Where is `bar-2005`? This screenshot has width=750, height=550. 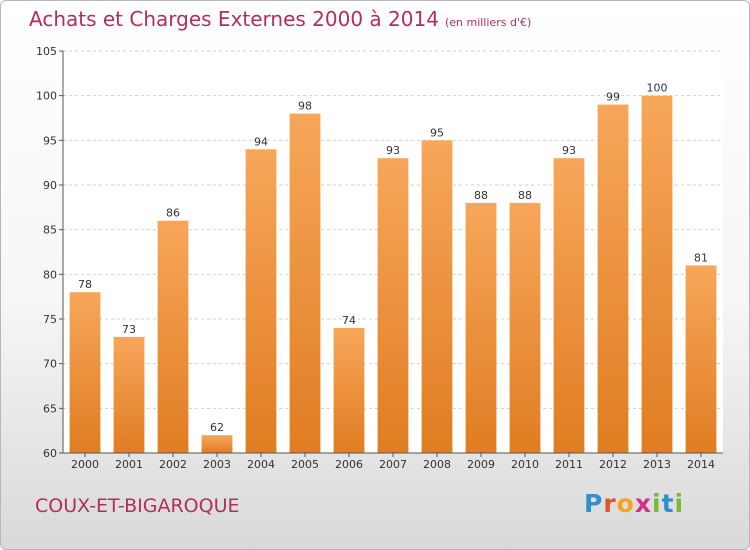
bar-2005 is located at coordinates (305, 283).